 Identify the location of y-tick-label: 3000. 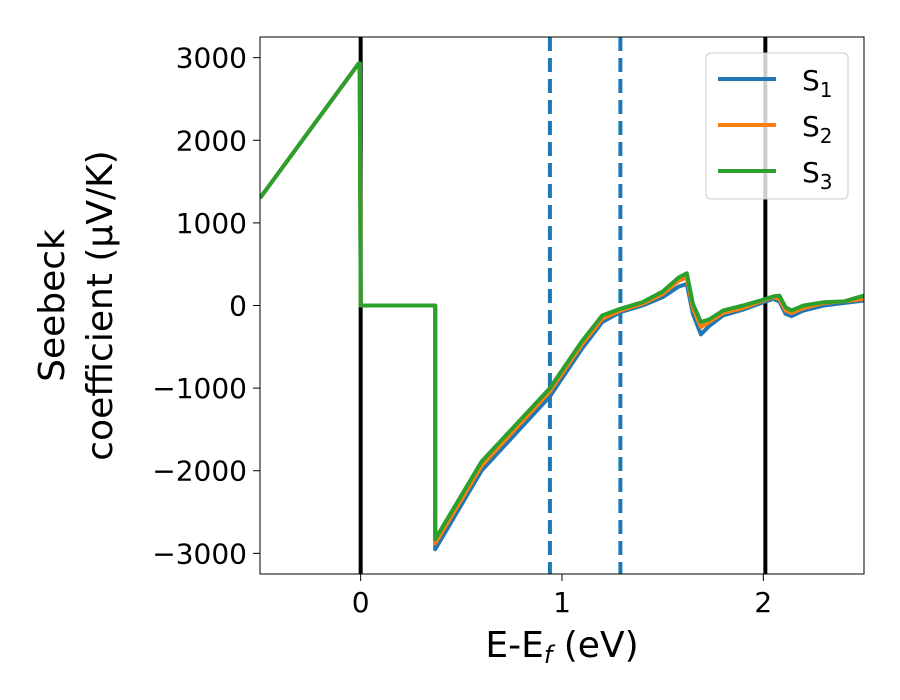
(211, 58).